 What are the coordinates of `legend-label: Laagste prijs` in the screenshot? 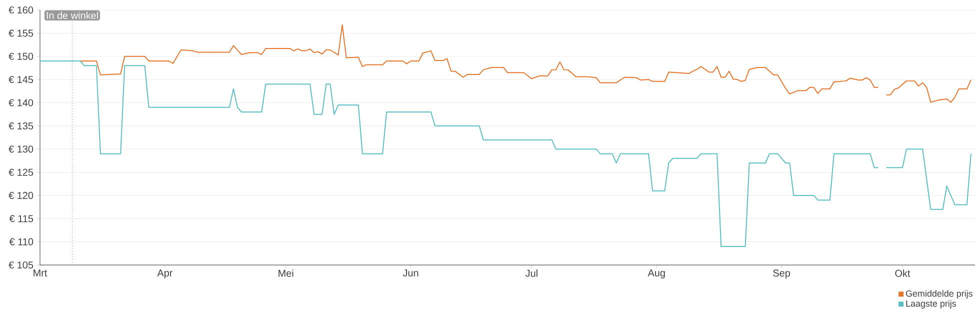 It's located at (931, 304).